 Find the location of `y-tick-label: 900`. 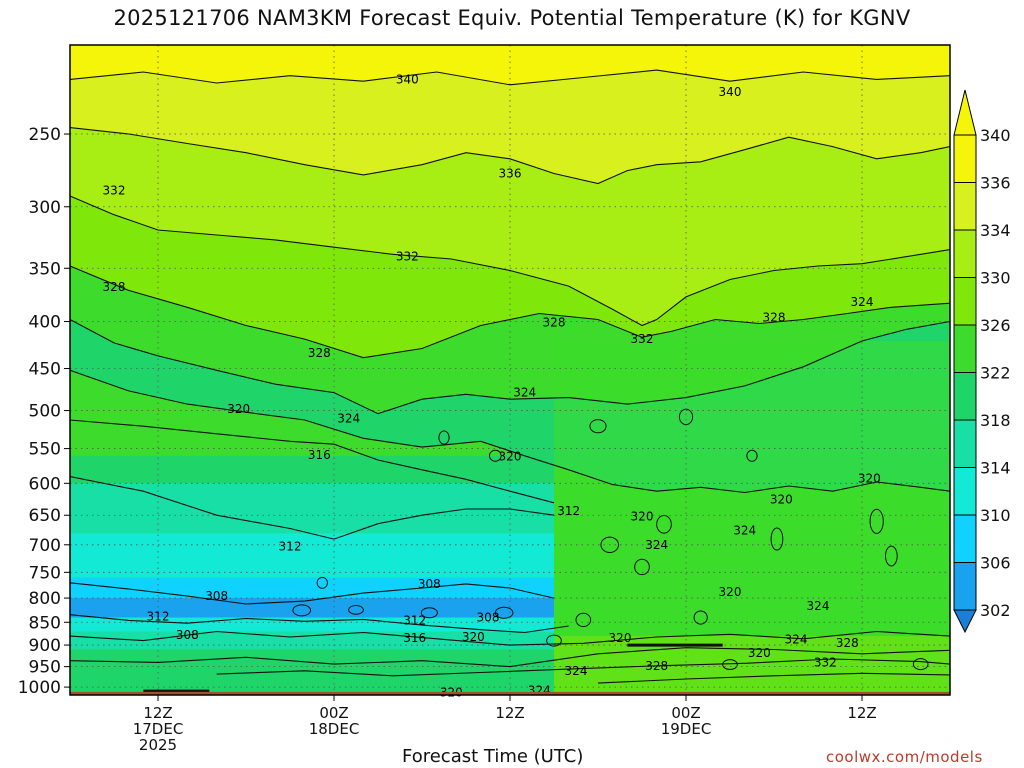

y-tick-label: 900 is located at coordinates (45, 646).